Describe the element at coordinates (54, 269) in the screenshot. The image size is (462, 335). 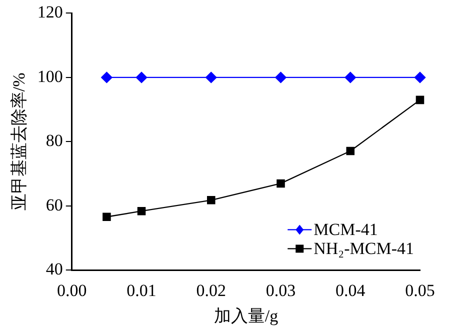
I see `y-tick-label: 40` at that location.